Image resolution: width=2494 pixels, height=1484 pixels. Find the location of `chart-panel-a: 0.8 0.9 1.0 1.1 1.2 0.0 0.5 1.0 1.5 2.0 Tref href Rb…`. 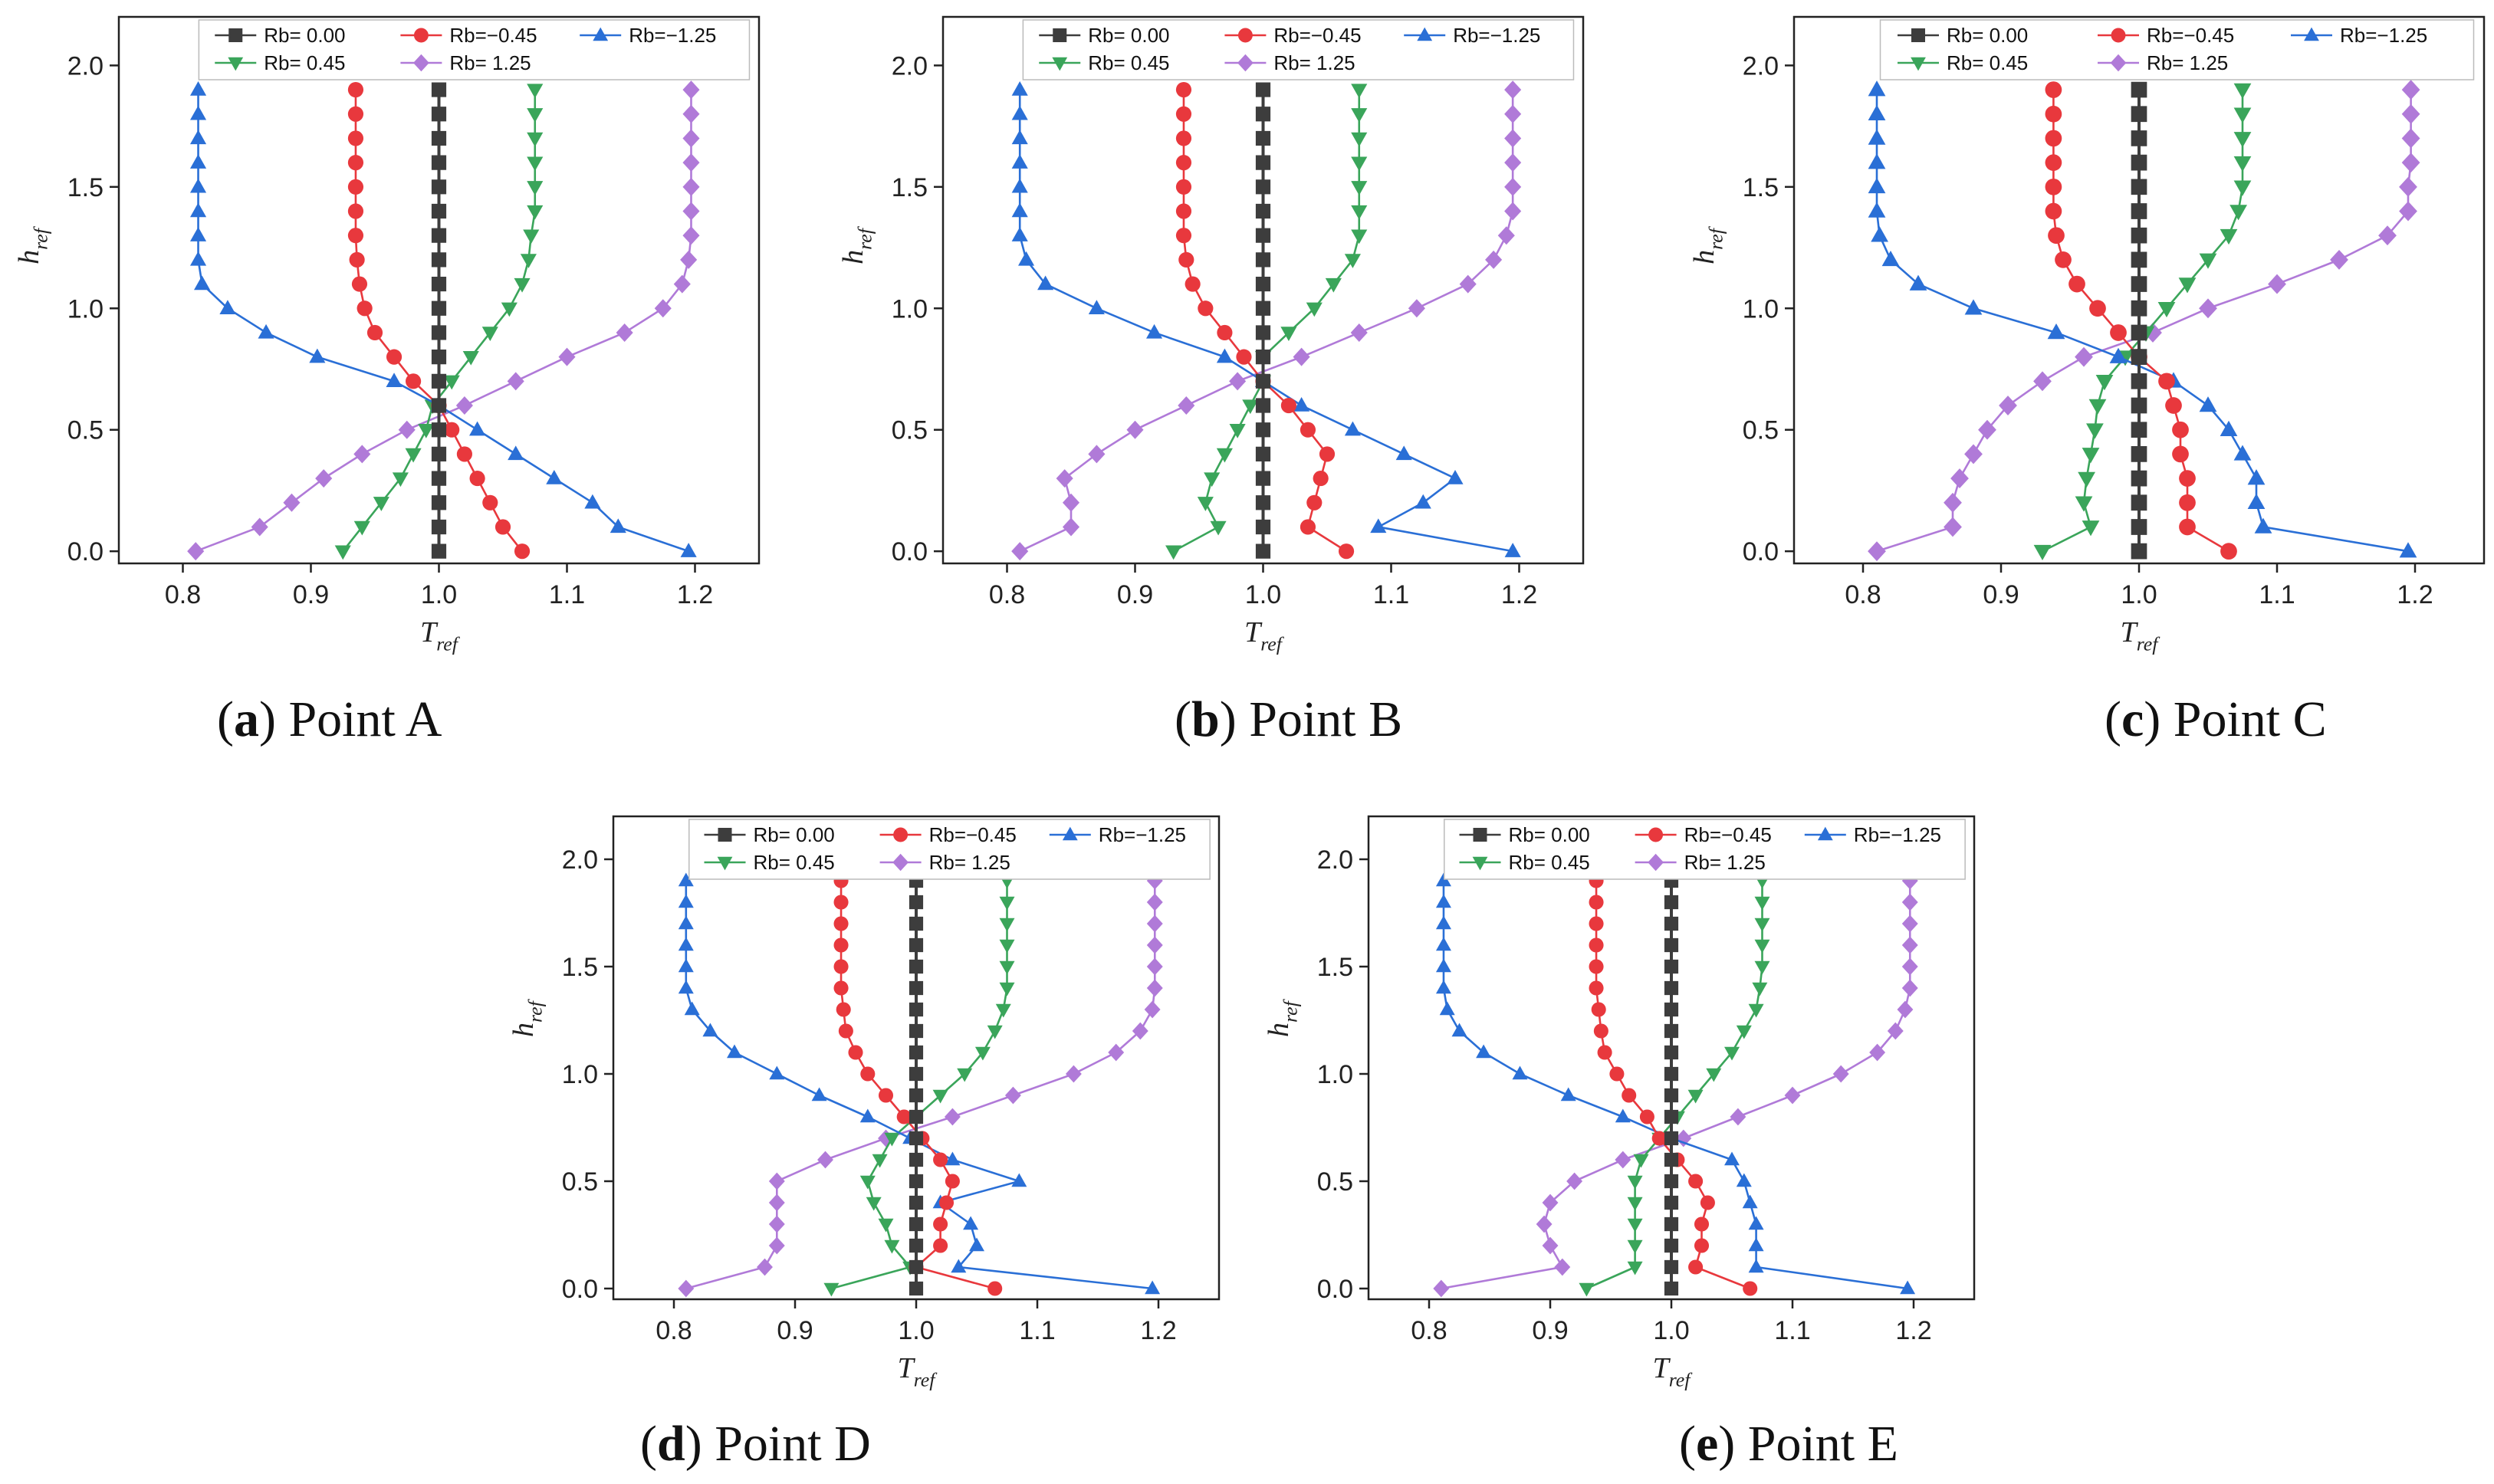

chart-panel-a: 0.8 0.9 1.0 1.1 1.2 0.0 0.5 1.0 1.5 2.0 Tref href Rb… is located at coordinates (387, 381).